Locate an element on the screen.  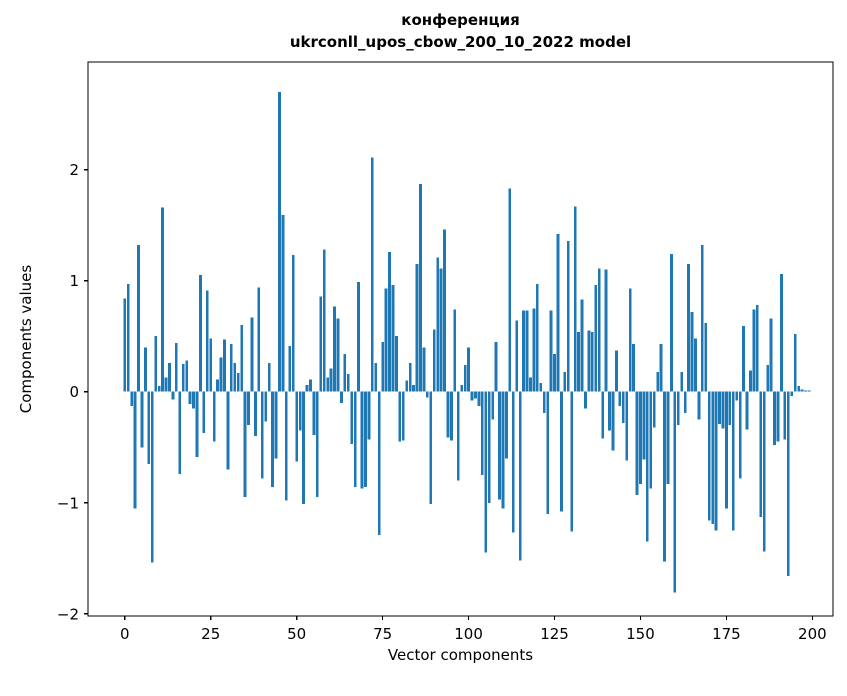
y-tick-label: 0 is located at coordinates (74, 392).